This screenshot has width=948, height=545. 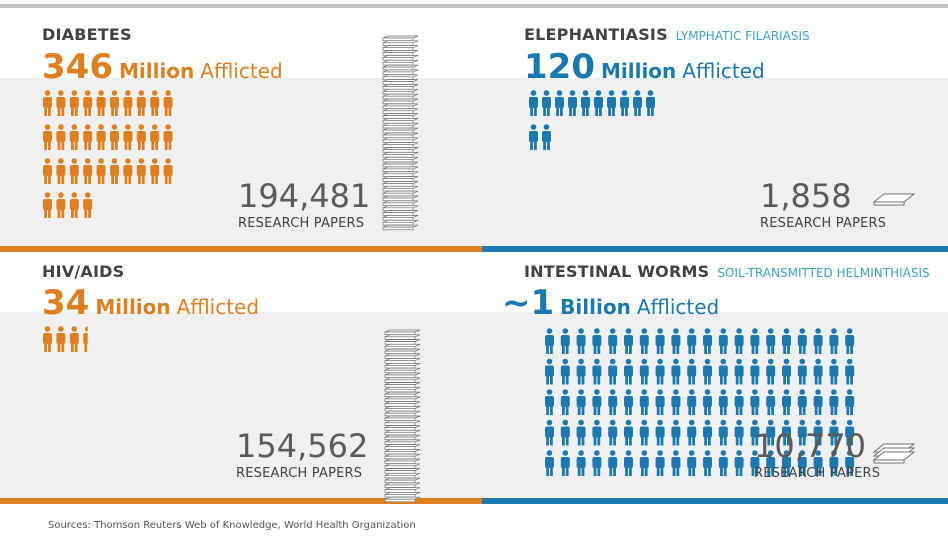 What do you see at coordinates (610, 303) in the screenshot?
I see `afflicted-headline: ~1 Billion Afflicted` at bounding box center [610, 303].